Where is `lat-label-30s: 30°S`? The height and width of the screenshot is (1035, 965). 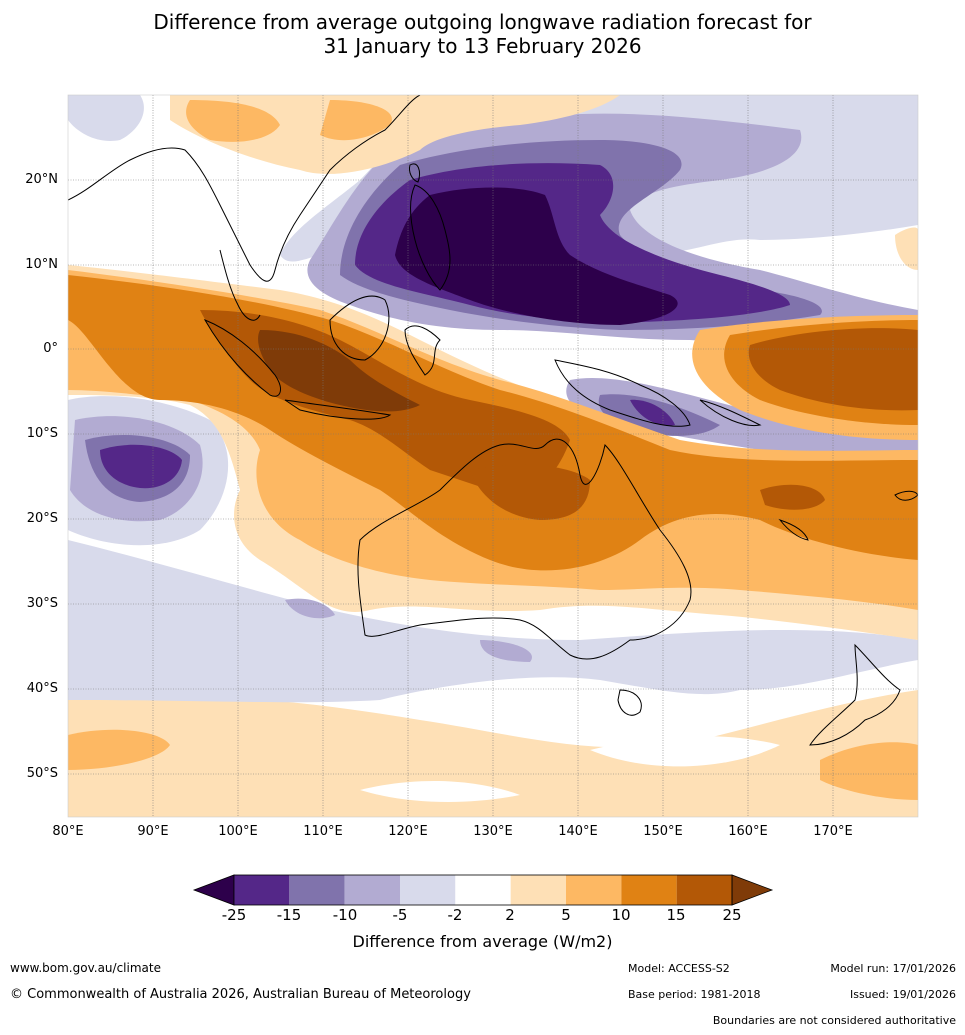
lat-label-30s: 30°S is located at coordinates (42, 603).